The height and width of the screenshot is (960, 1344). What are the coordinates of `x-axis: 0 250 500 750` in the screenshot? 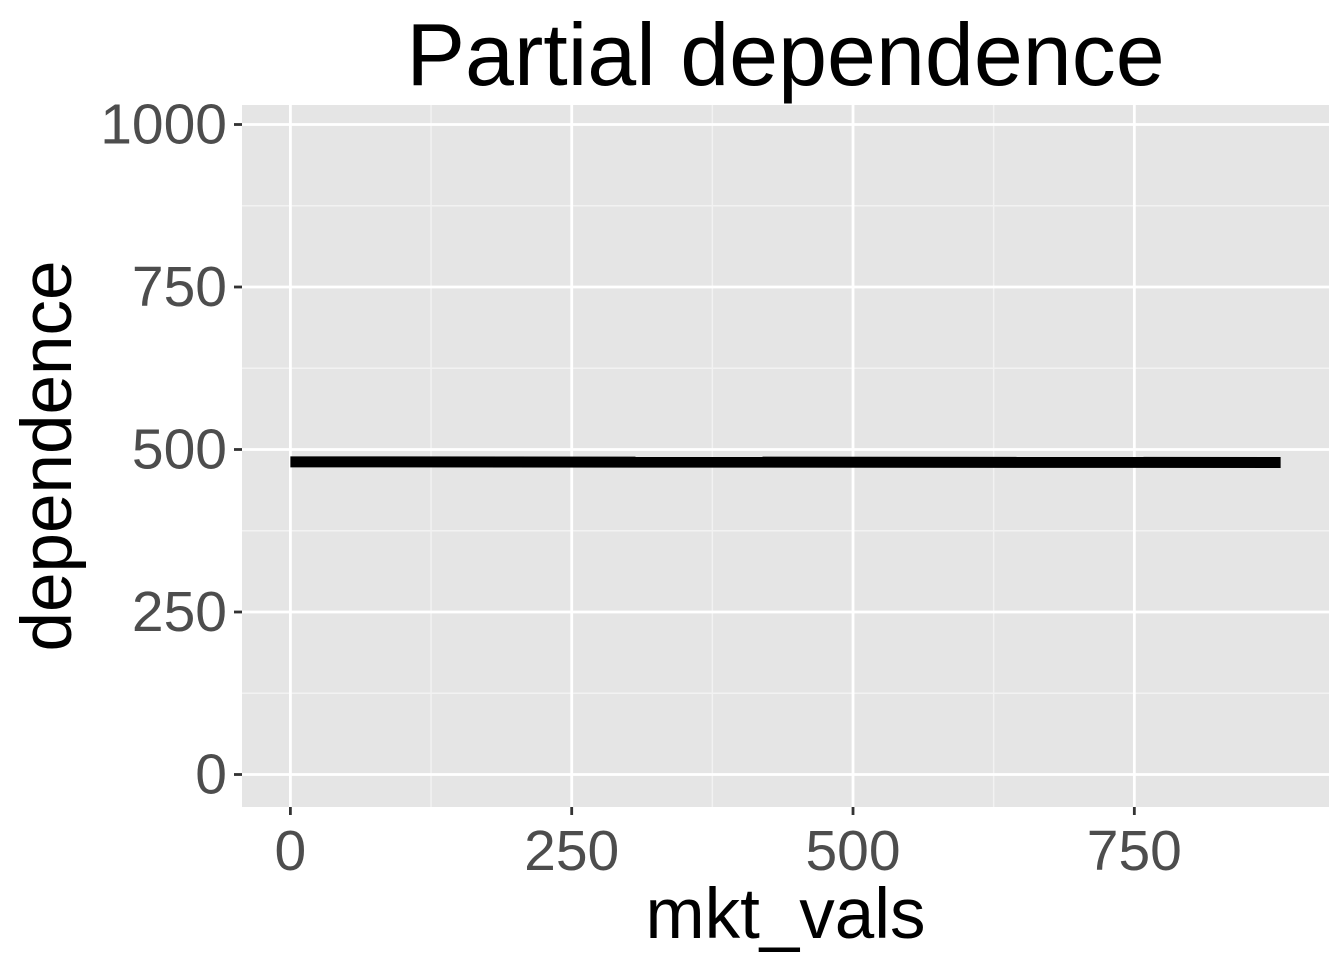 It's located at (728, 845).